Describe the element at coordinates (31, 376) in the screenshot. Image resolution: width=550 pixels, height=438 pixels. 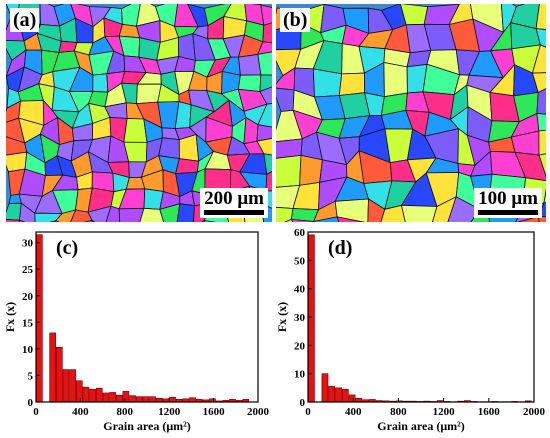
I see `hist-c-y-tick-label-1: 5` at that location.